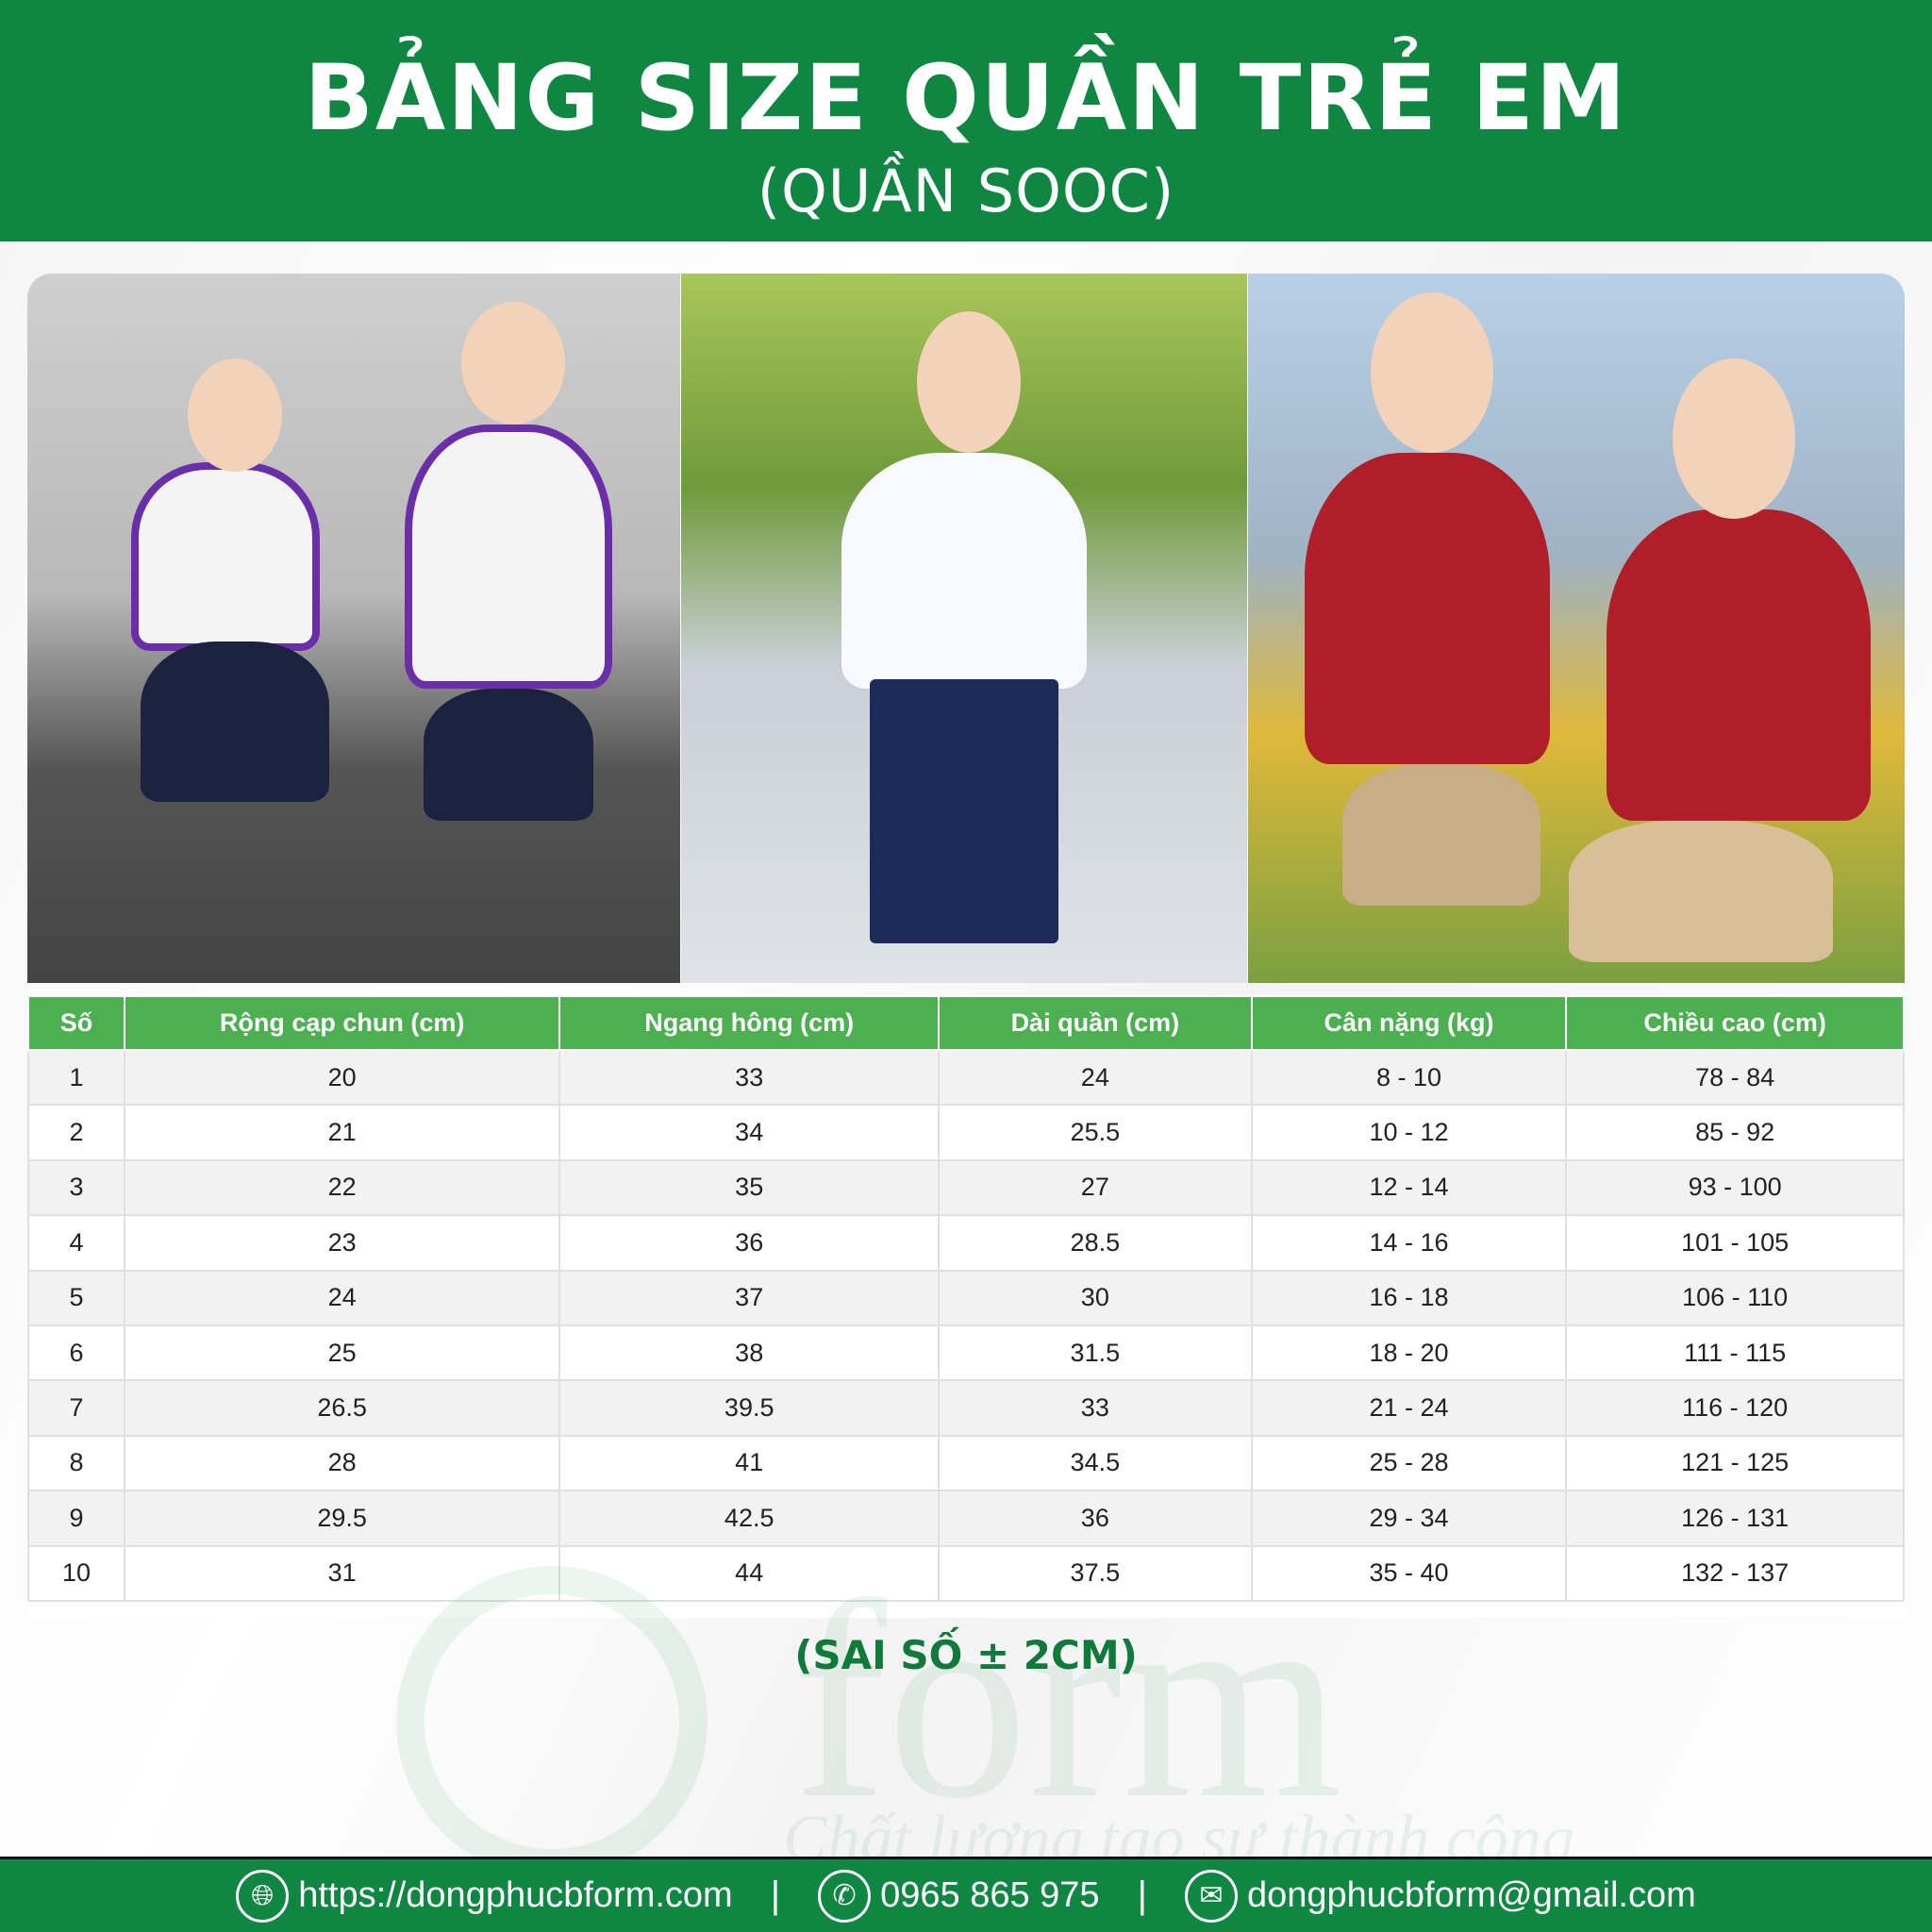 The width and height of the screenshot is (1932, 1932). I want to click on header-banner: BẢNG SIZE QUẦN TRẺ EM (QUẦN SOOC), so click(966, 121).